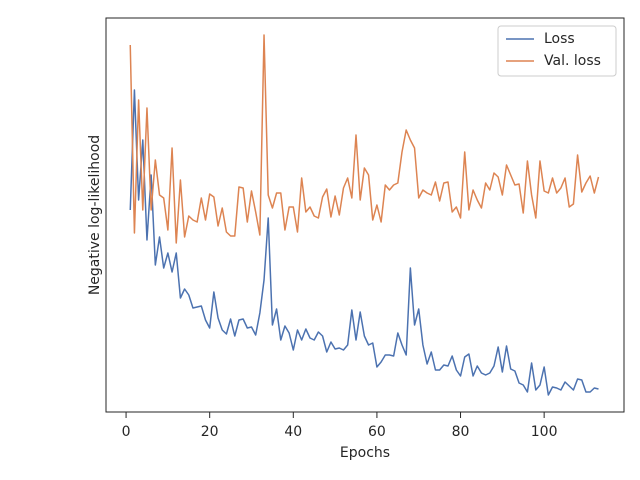  I want to click on legend-label: Loss, so click(559, 39).